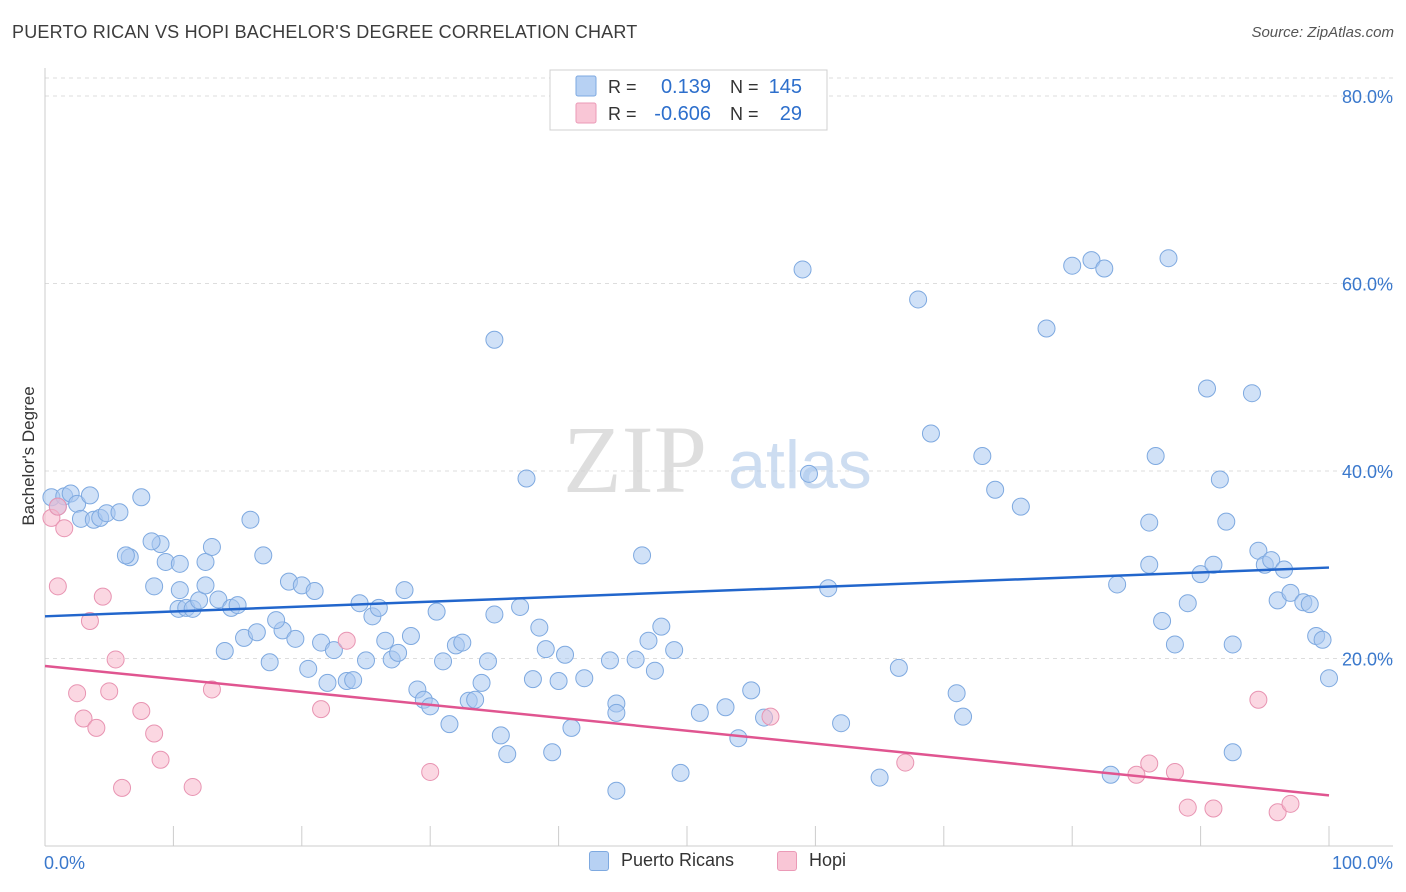 The height and width of the screenshot is (892, 1406). What do you see at coordinates (1367, 97) in the screenshot?
I see `y-tick-label: 80.0%` at bounding box center [1367, 97].